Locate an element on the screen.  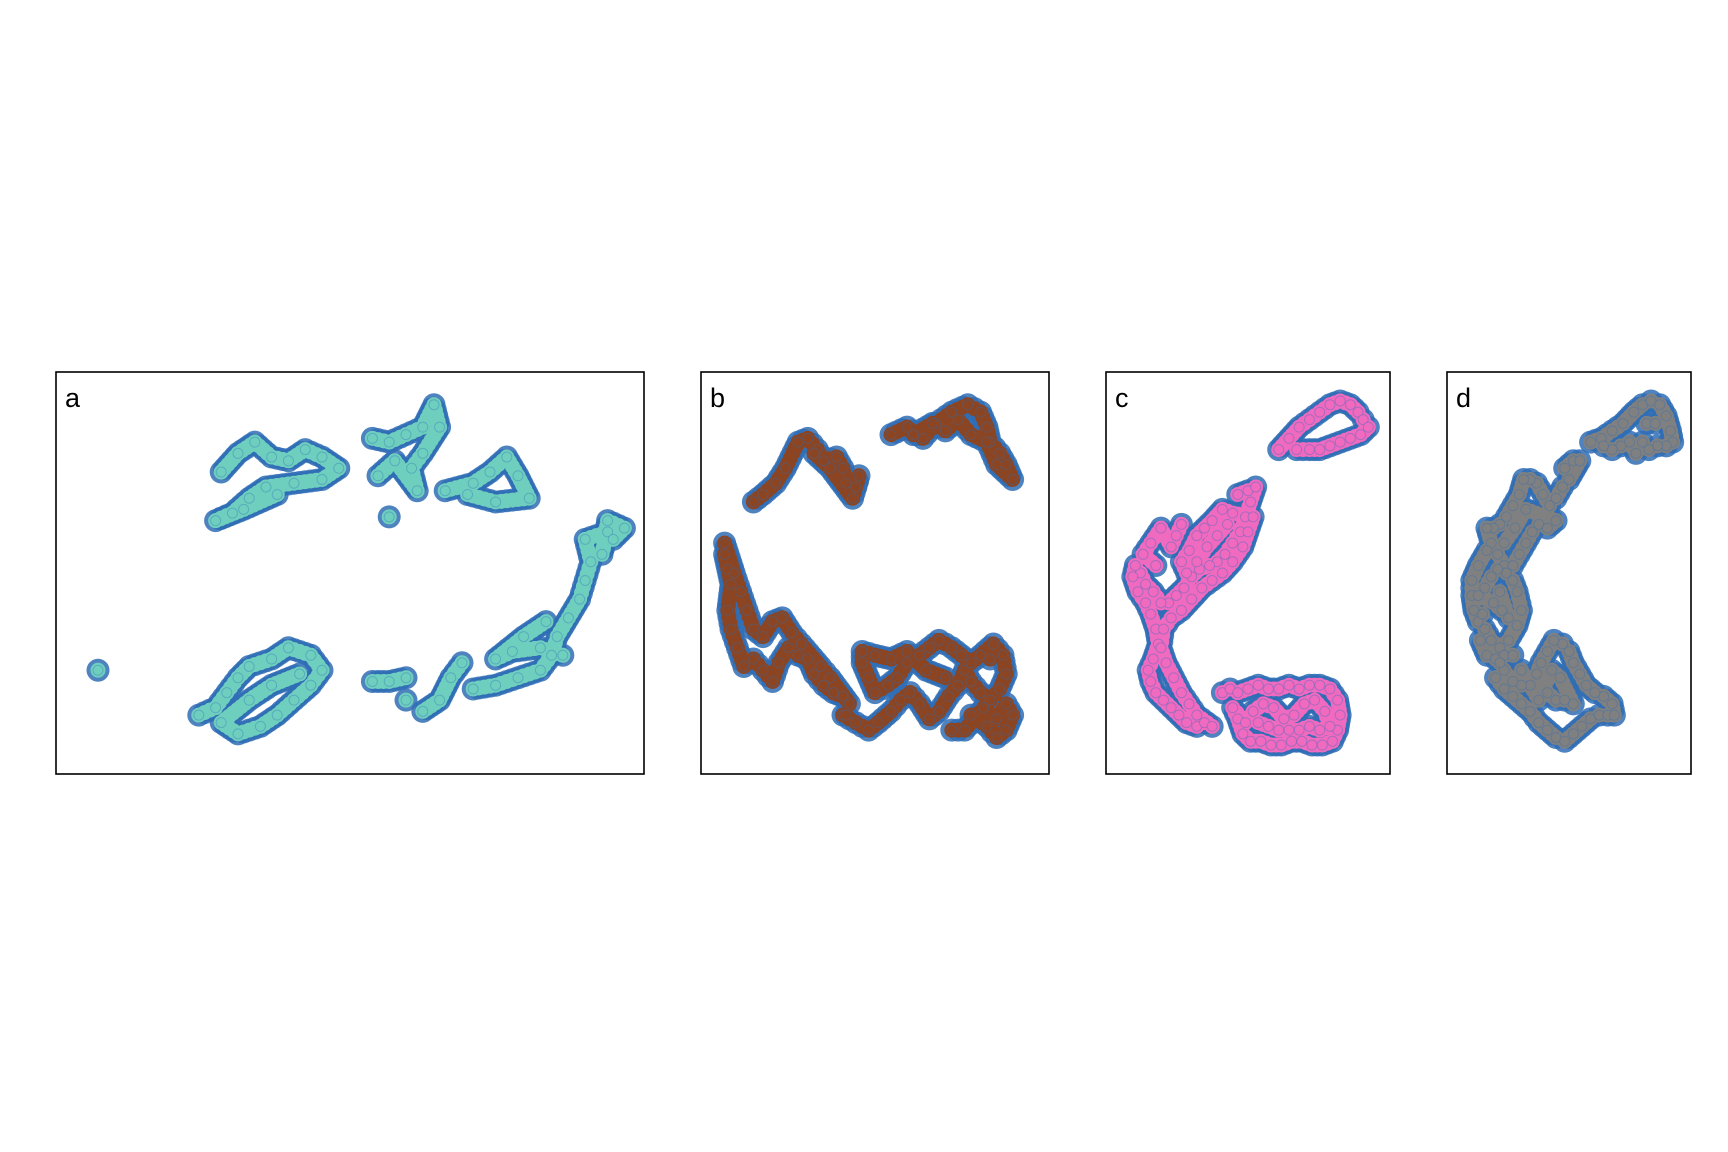
panel-d: d is located at coordinates (1569, 573).